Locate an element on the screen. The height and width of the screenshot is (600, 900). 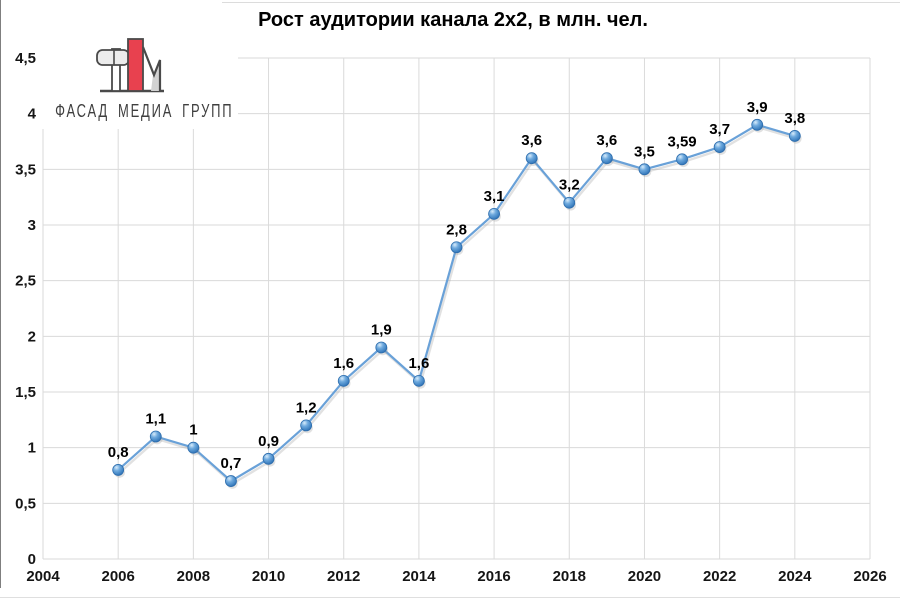
data-point-label: 0,8 is located at coordinates (118, 452).